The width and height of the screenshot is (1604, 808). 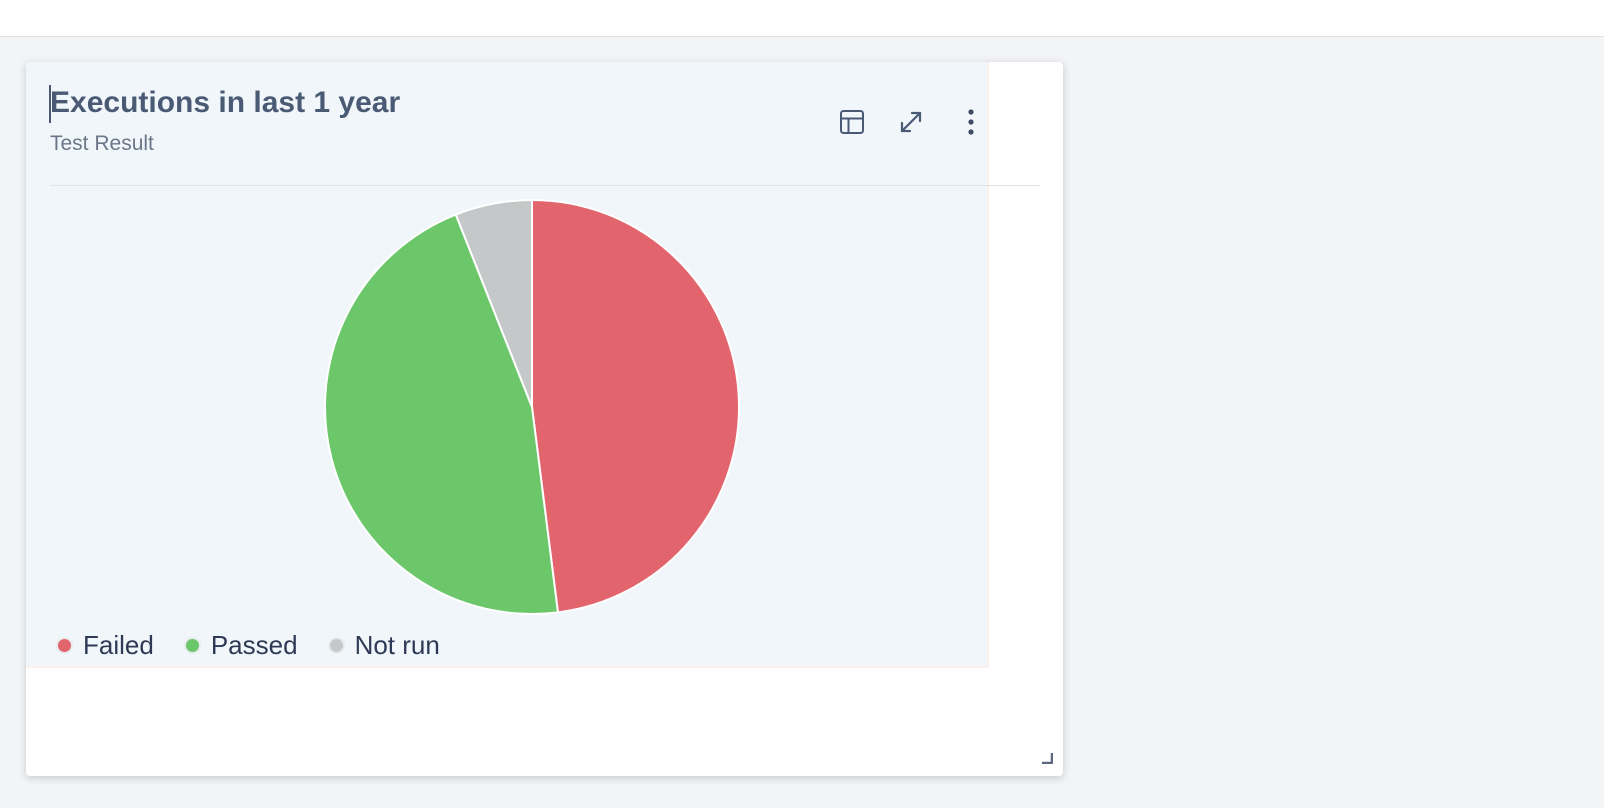 What do you see at coordinates (336, 645) in the screenshot?
I see `legend-dot-not-run` at bounding box center [336, 645].